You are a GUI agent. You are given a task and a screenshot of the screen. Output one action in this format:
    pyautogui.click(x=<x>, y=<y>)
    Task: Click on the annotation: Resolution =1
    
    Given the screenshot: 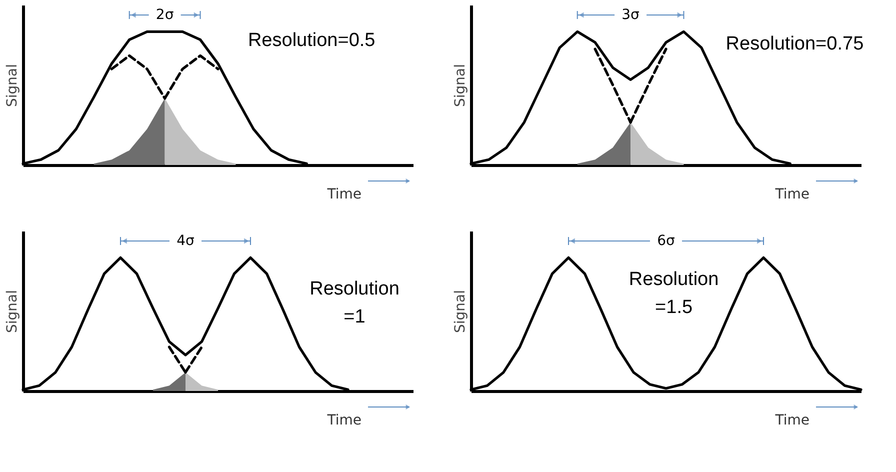 What is the action you would take?
    pyautogui.click(x=355, y=303)
    